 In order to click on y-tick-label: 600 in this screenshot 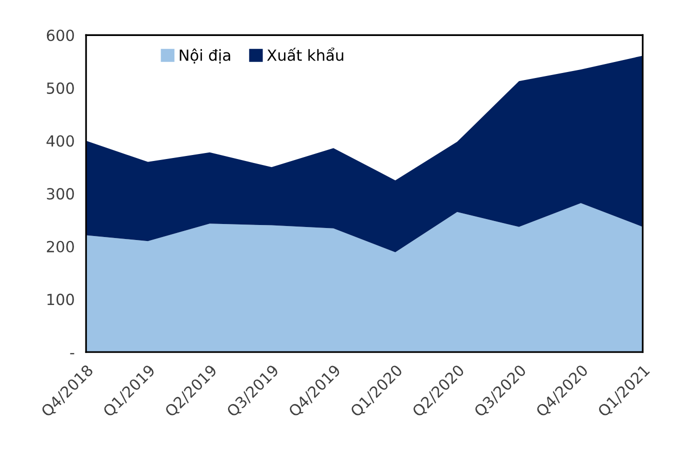, I will do `click(60, 36)`.